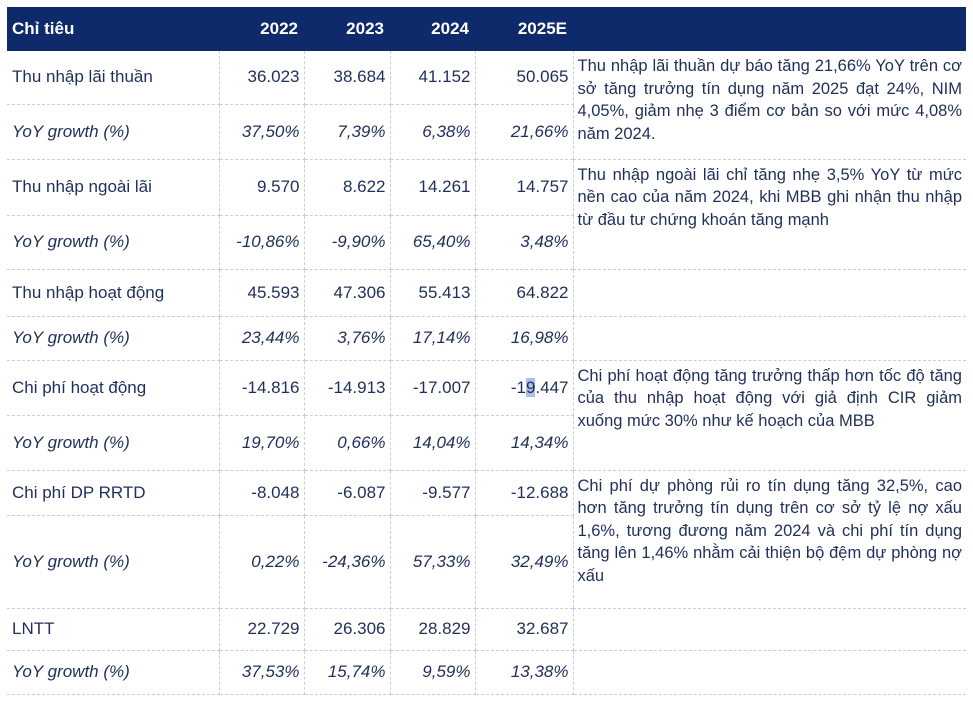 The height and width of the screenshot is (710, 973). I want to click on cell-2022: 36.023, so click(262, 78).